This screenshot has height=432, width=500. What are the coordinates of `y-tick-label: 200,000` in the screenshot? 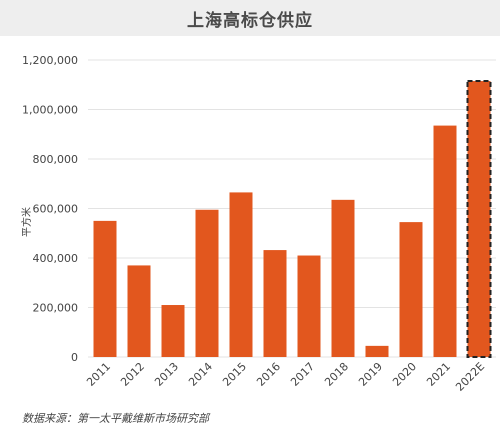 It's located at (56, 308).